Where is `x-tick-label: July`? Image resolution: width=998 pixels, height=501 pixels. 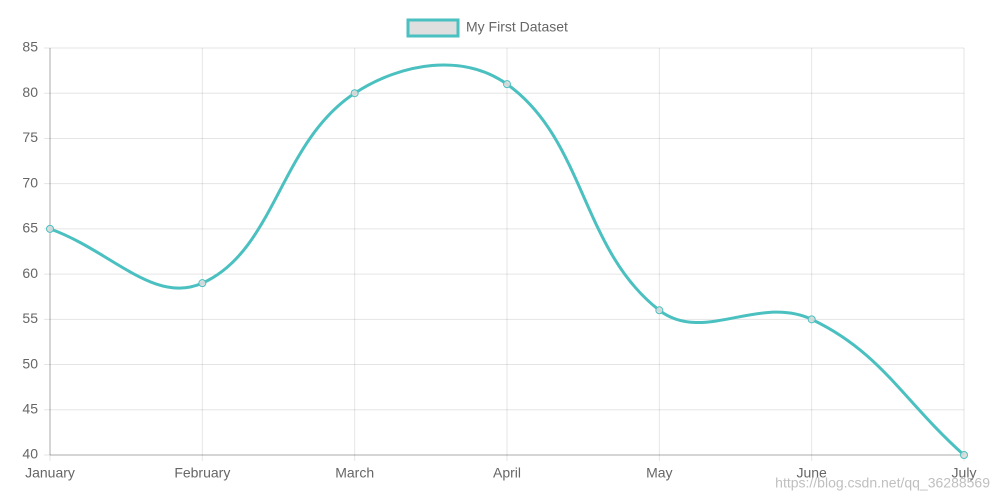 x-tick-label: July is located at coordinates (964, 473).